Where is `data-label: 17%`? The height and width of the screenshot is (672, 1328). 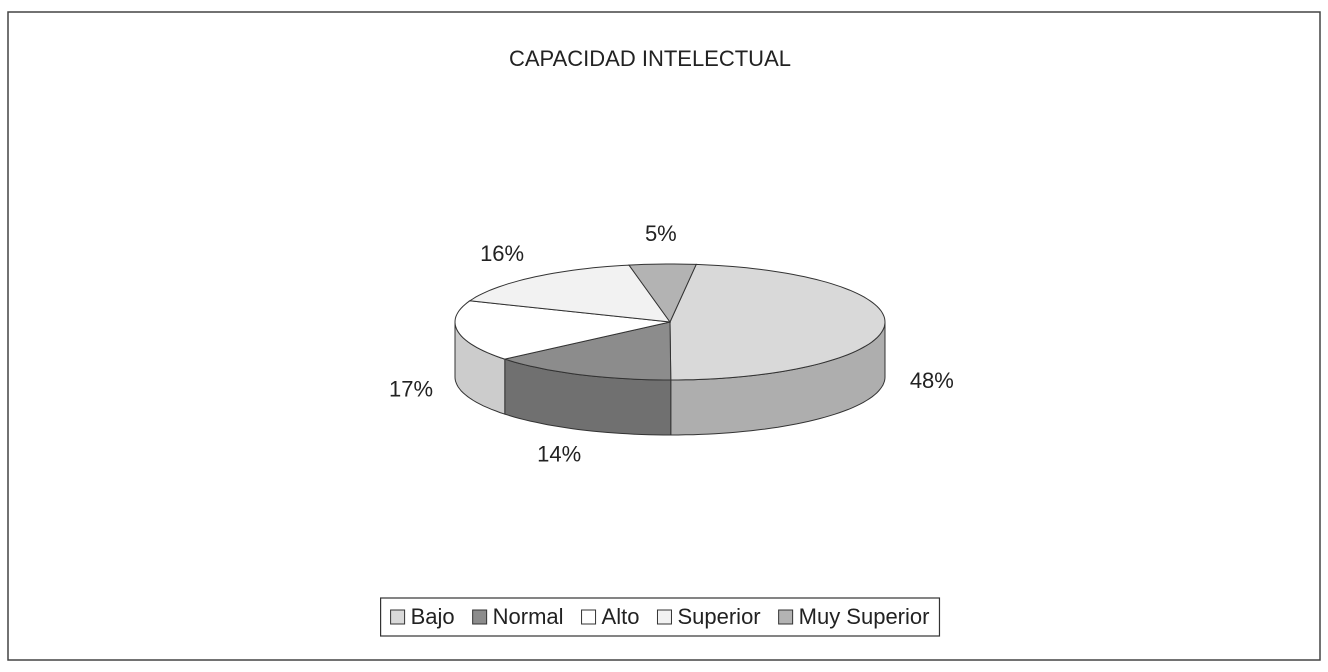 data-label: 17% is located at coordinates (411, 389).